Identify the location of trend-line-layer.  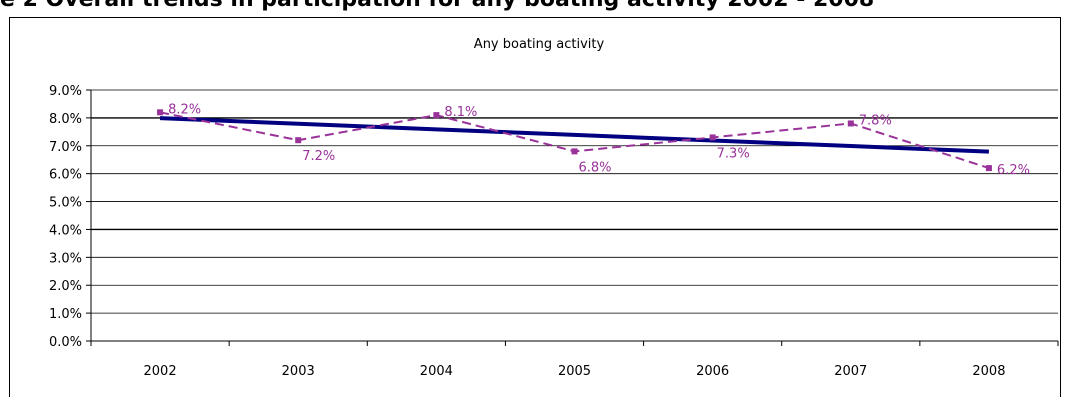
(574, 135).